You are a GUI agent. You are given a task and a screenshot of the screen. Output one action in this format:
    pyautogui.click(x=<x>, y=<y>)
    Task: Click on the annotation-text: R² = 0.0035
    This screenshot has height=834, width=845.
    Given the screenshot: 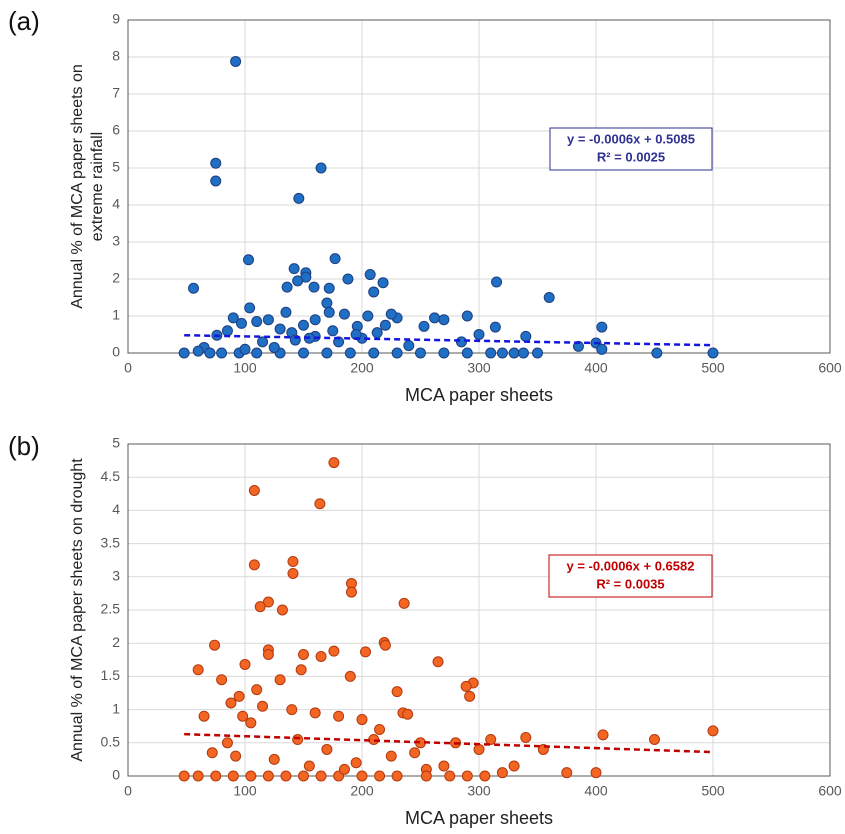 What is the action you would take?
    pyautogui.click(x=630, y=583)
    